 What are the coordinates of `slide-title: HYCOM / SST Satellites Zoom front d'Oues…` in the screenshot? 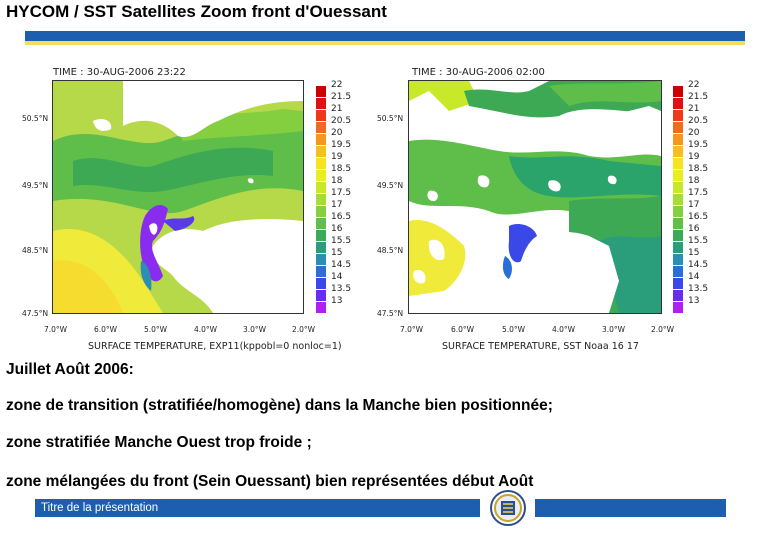 It's located at (196, 11).